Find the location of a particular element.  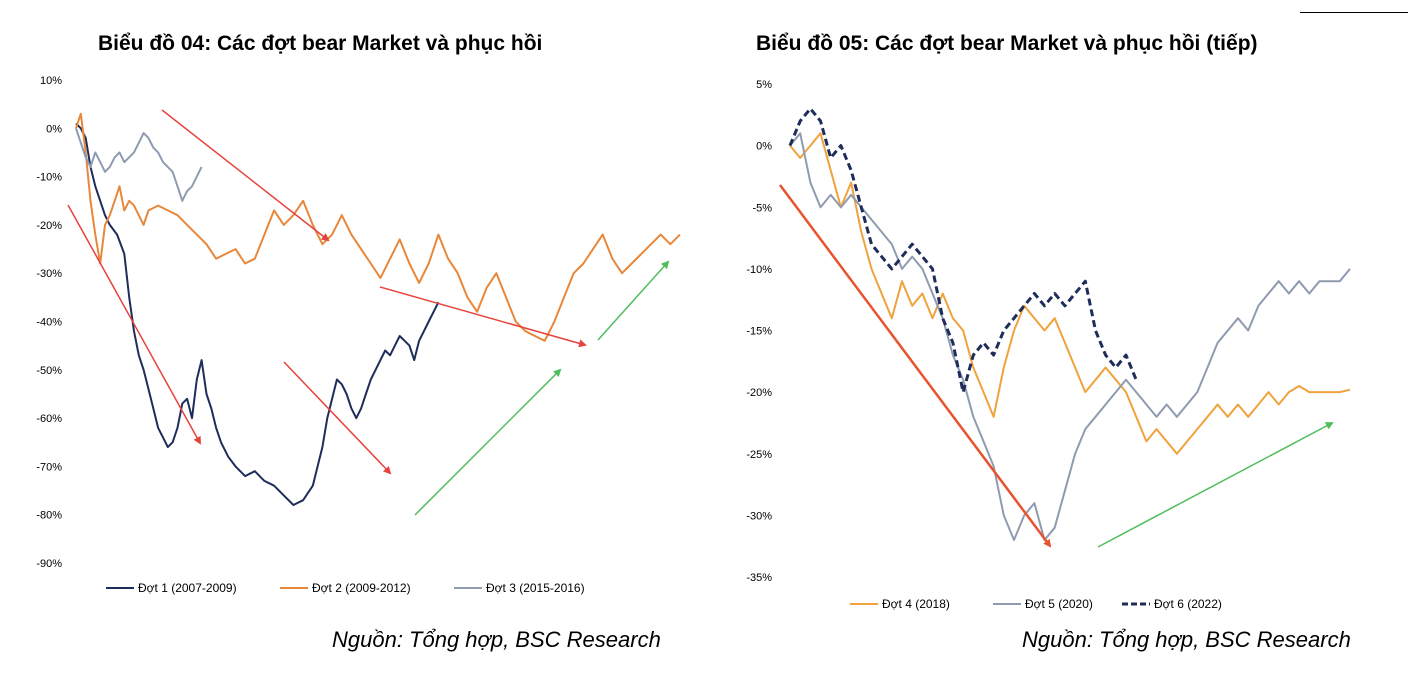

chart-05-source: Nguồn: Tổng hợp, BSC Research is located at coordinates (1186, 639).